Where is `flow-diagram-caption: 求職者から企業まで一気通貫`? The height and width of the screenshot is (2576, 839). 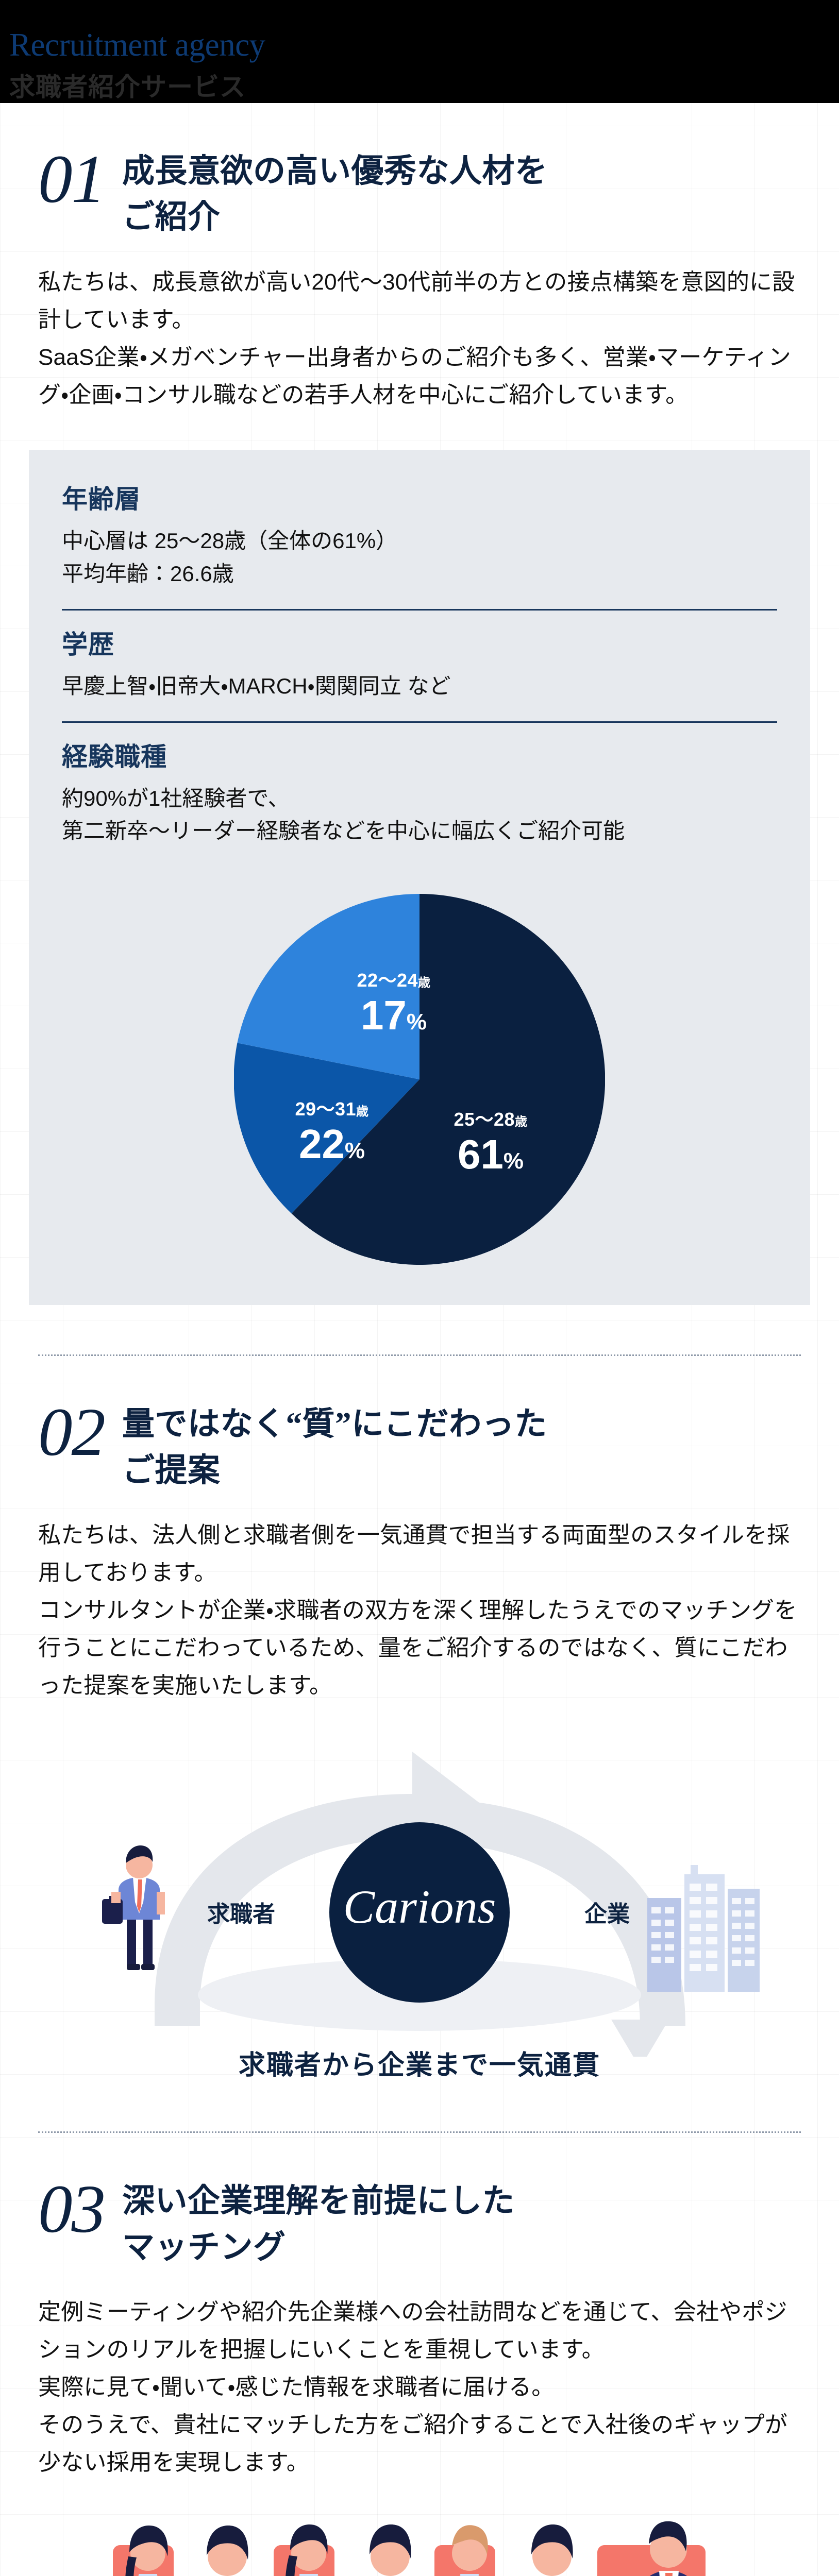 flow-diagram-caption: 求職者から企業まで一気通貫 is located at coordinates (419, 2066).